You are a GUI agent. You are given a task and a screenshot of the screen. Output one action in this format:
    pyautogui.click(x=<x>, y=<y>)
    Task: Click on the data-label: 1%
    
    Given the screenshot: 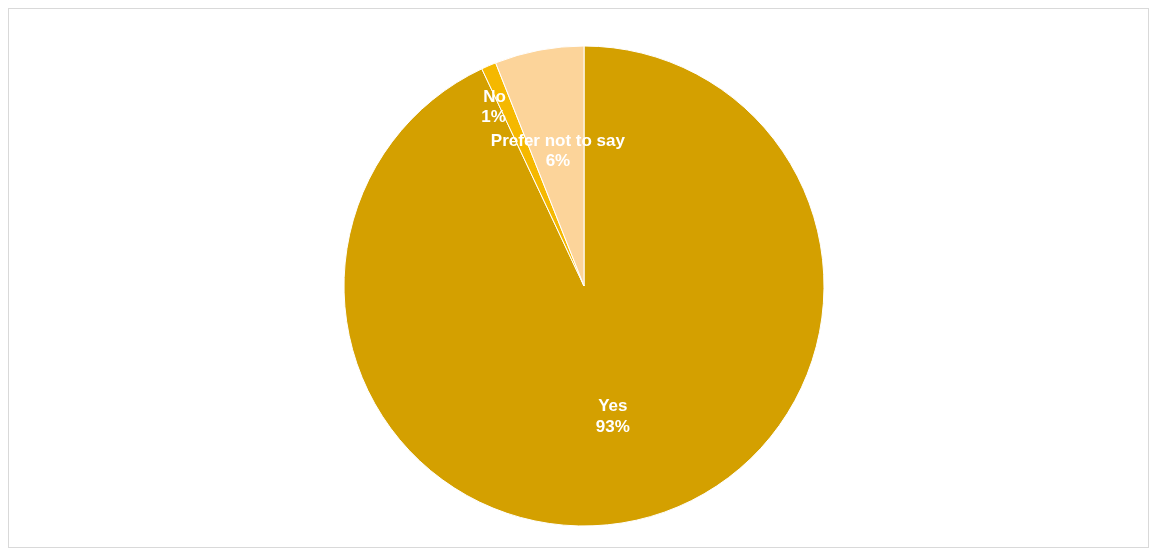 What is the action you would take?
    pyautogui.click(x=493, y=117)
    